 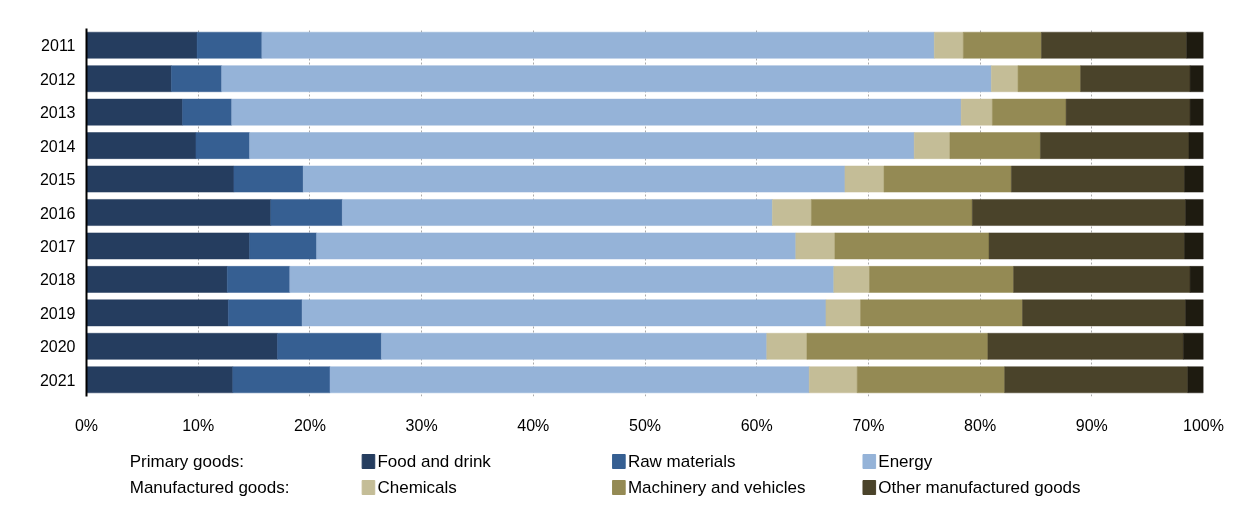 I want to click on y-tick-label: 2019, so click(x=57, y=313).